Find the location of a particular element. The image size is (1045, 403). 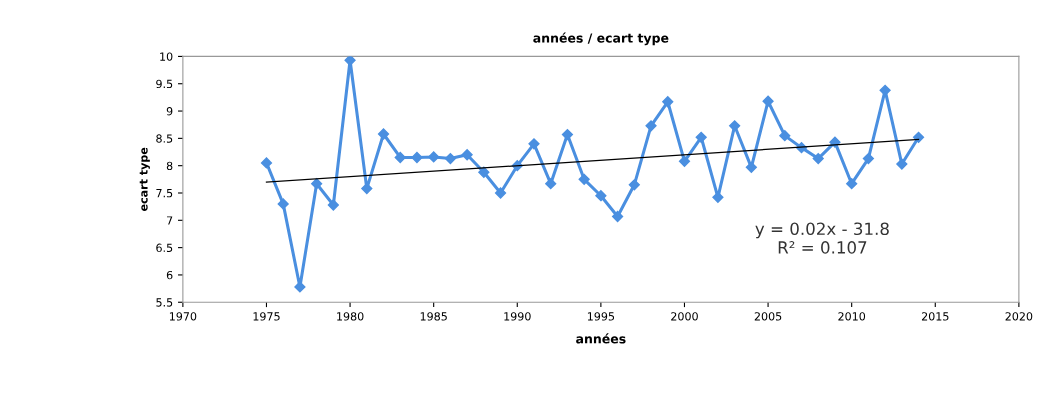

x-tick-label: 2015 is located at coordinates (935, 316).